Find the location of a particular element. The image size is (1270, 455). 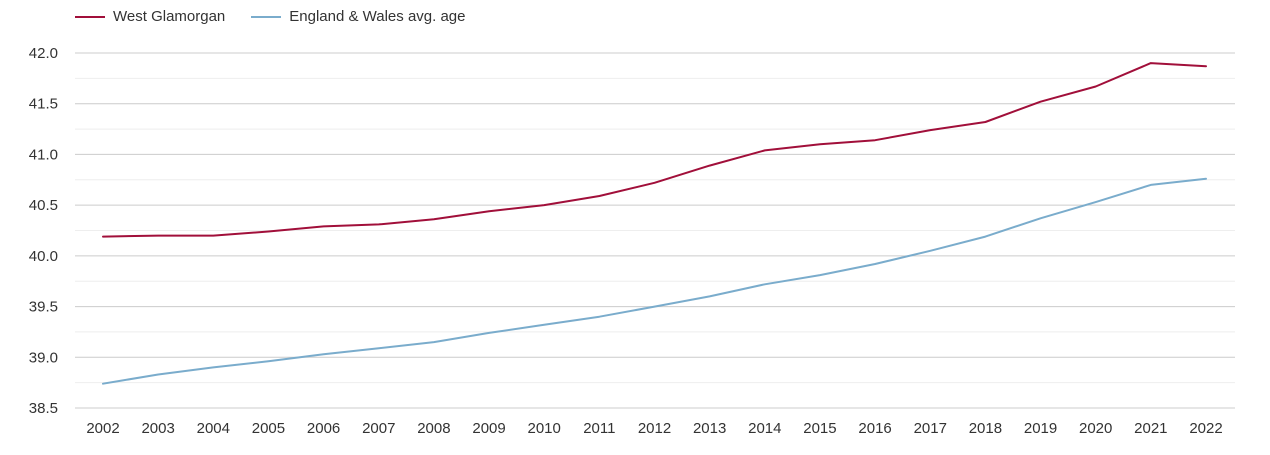

chart-legend: West Glamorgan England & Wales avg. age is located at coordinates (283, 16).